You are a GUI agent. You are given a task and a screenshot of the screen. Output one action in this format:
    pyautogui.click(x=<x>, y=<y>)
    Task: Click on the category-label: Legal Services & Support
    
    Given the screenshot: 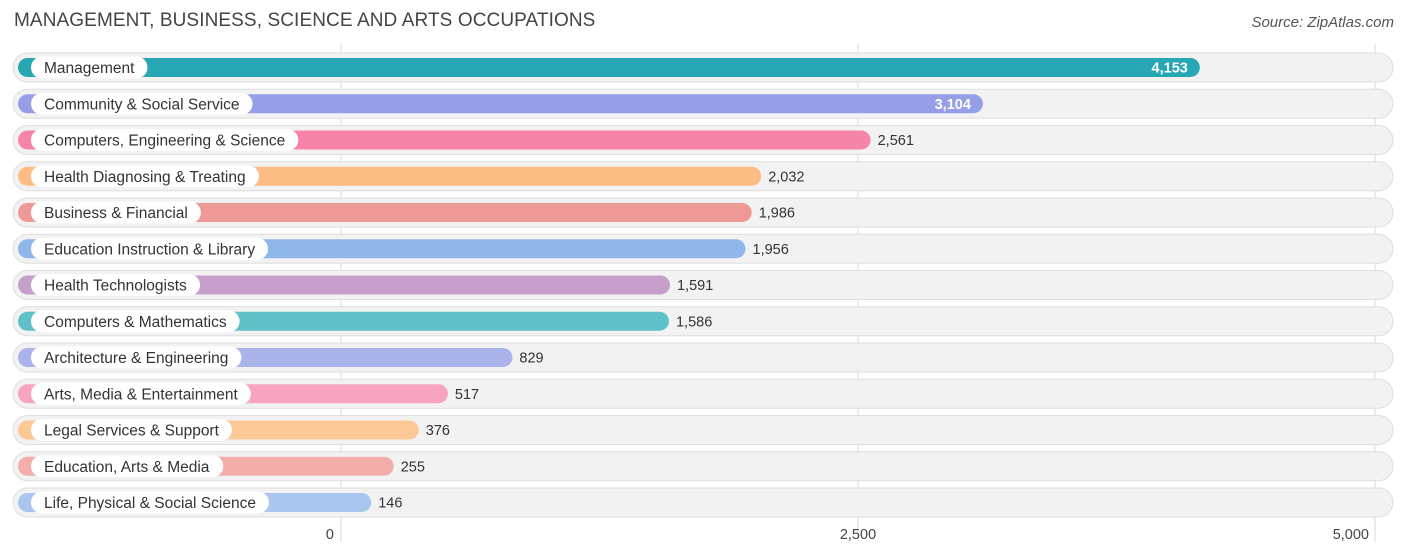 What is the action you would take?
    pyautogui.click(x=132, y=431)
    